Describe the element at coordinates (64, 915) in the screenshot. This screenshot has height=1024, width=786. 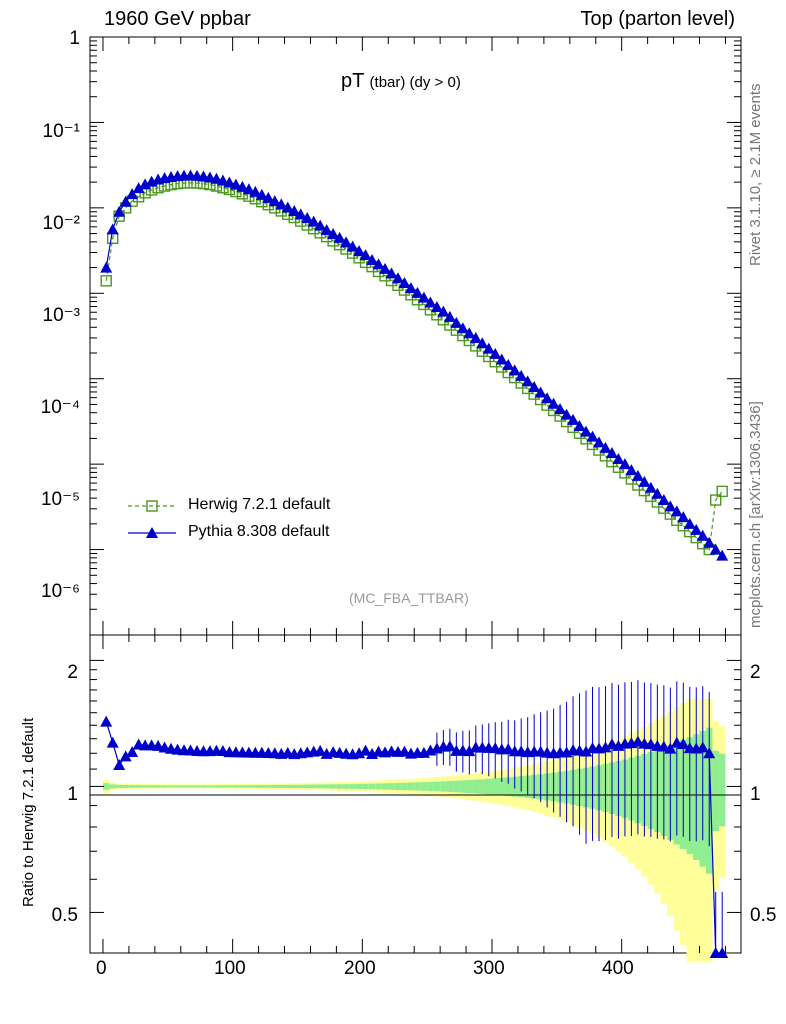
I see `ratio-ytick-label: 0.5` at that location.